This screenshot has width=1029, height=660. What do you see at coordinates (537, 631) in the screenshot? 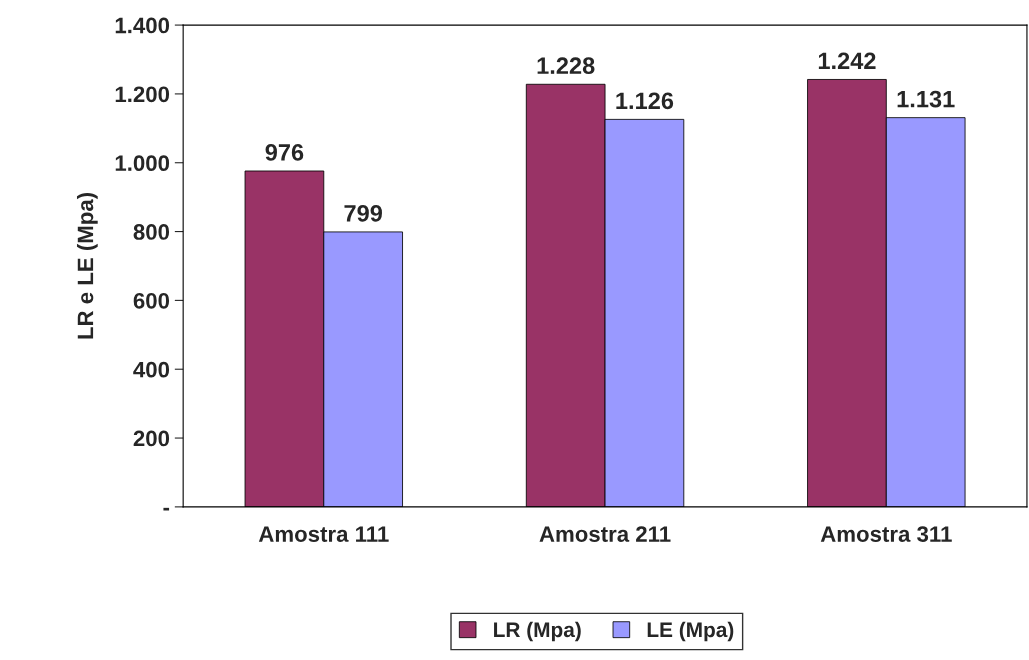
I see `legend-label: LR (Mpa)` at bounding box center [537, 631].